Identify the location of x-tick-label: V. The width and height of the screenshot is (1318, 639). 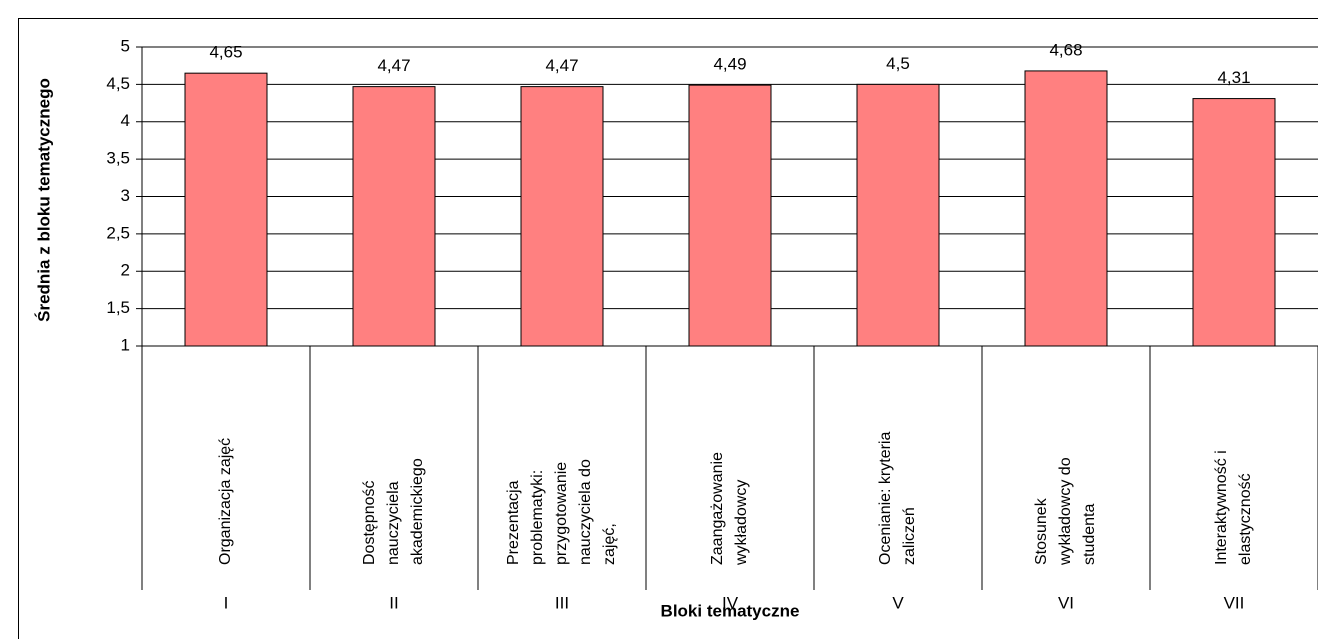
(898, 602).